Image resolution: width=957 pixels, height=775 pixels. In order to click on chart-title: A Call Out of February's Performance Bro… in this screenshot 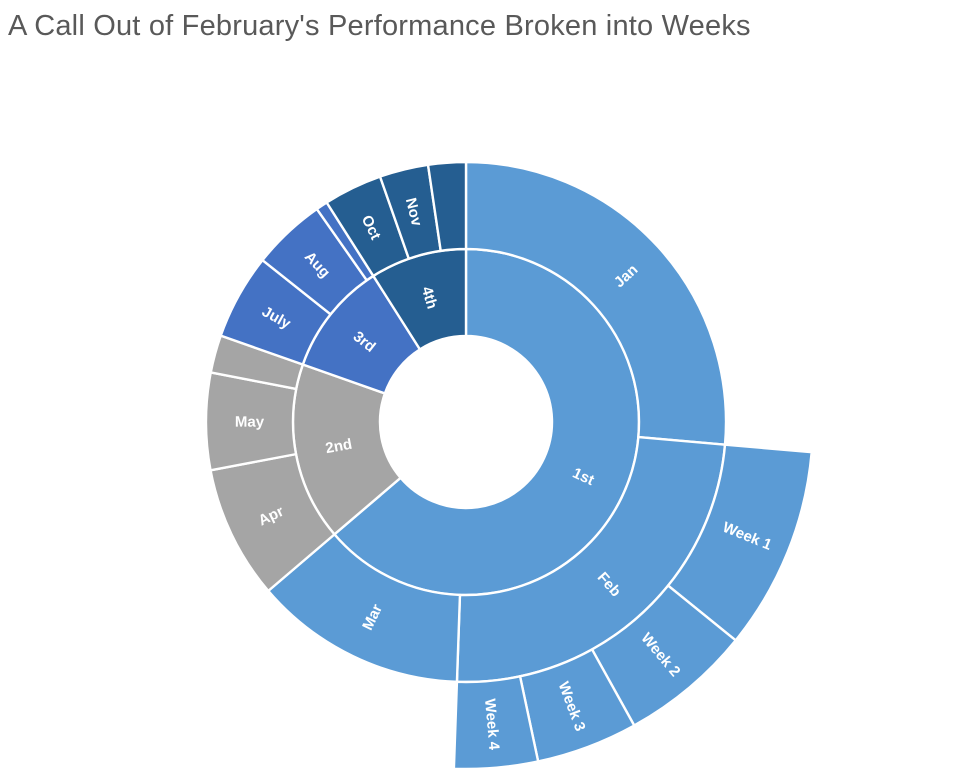, I will do `click(379, 26)`.